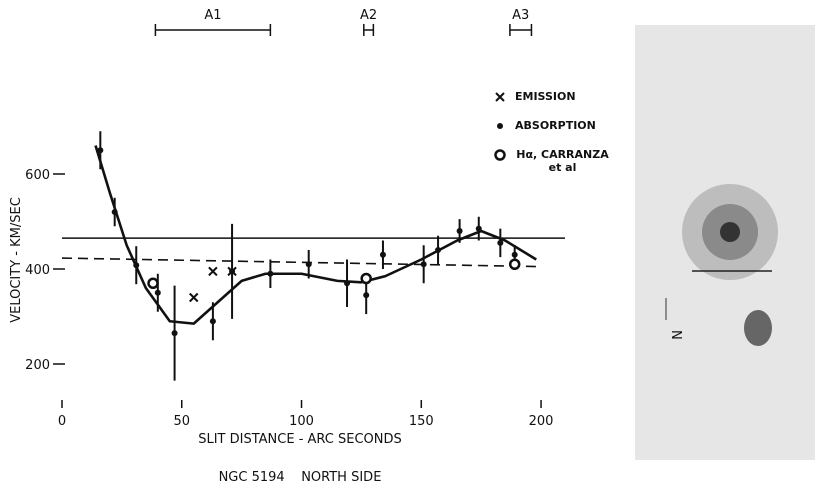 This screenshot has height=490, width=815. What do you see at coordinates (562, 161) in the screenshot?
I see `legend-text: Hα, CARRANZA et al` at bounding box center [562, 161].